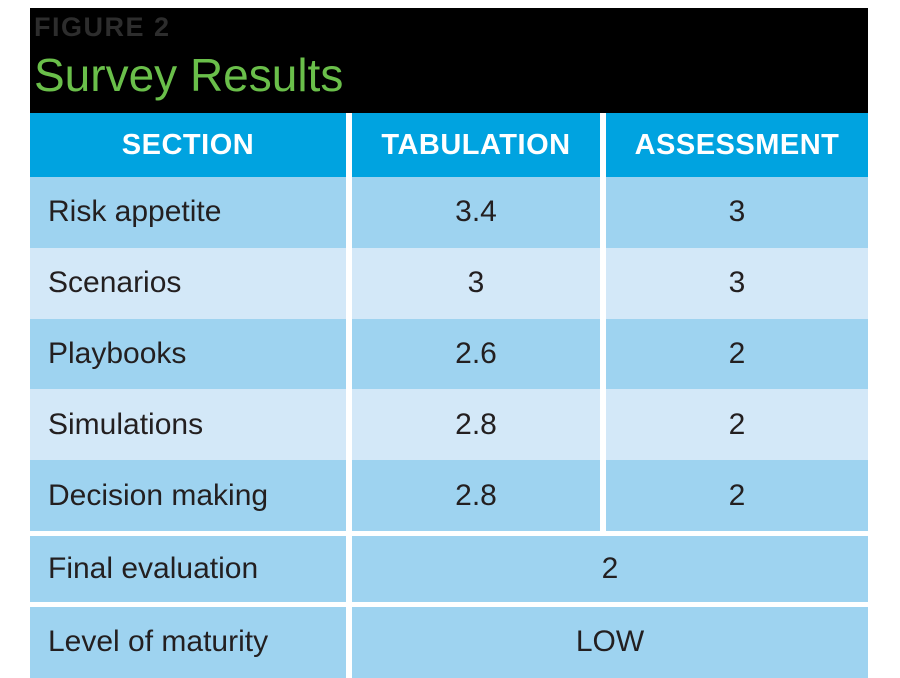  I want to click on table-row: Decision making 2.8 2, so click(449, 495).